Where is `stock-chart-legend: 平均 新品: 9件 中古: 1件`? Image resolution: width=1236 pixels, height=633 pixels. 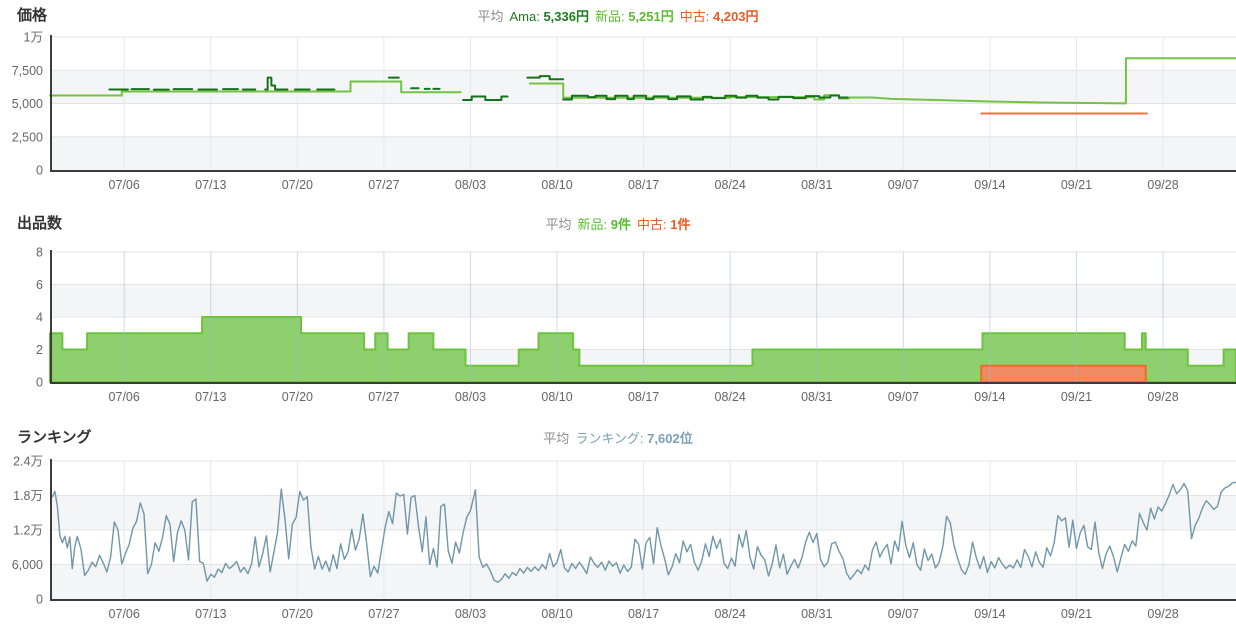 stock-chart-legend: 平均 新品: 9件 中古: 1件 is located at coordinates (618, 223).